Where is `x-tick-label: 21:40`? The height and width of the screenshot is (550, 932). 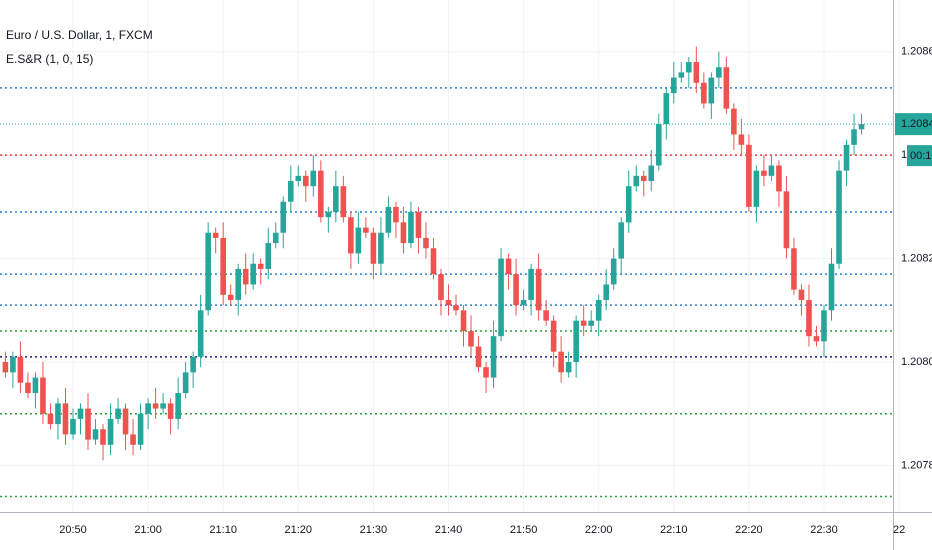
x-tick-label: 21:40 is located at coordinates (449, 530).